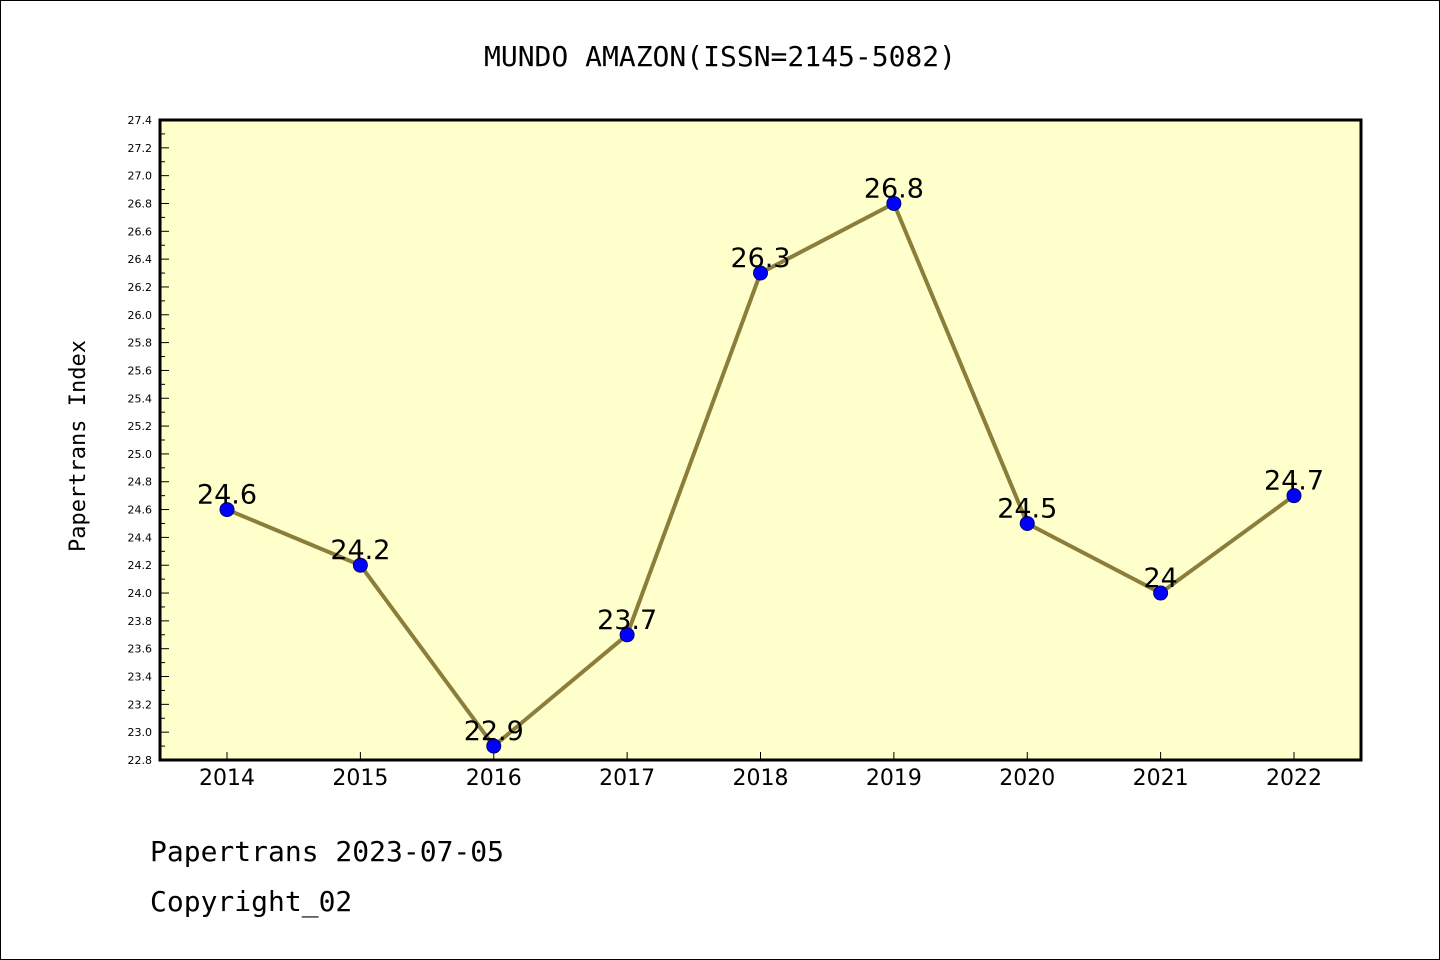 Image resolution: width=1440 pixels, height=960 pixels. I want to click on chart-title: MUNDO AMAZON(ISSN=2145-5082), so click(720, 56).